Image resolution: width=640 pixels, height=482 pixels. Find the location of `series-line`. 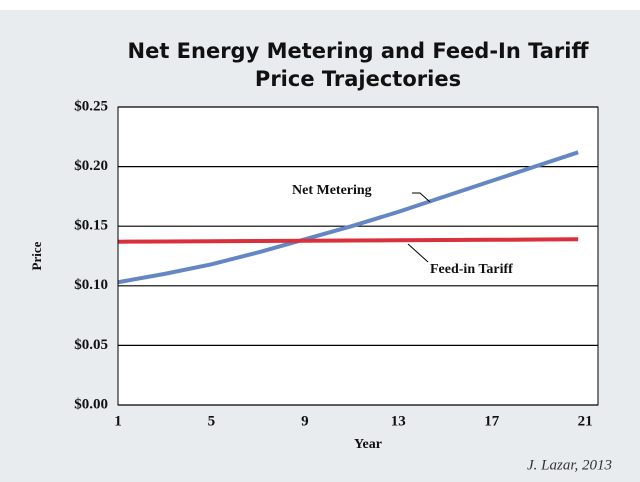

series-line is located at coordinates (348, 240).